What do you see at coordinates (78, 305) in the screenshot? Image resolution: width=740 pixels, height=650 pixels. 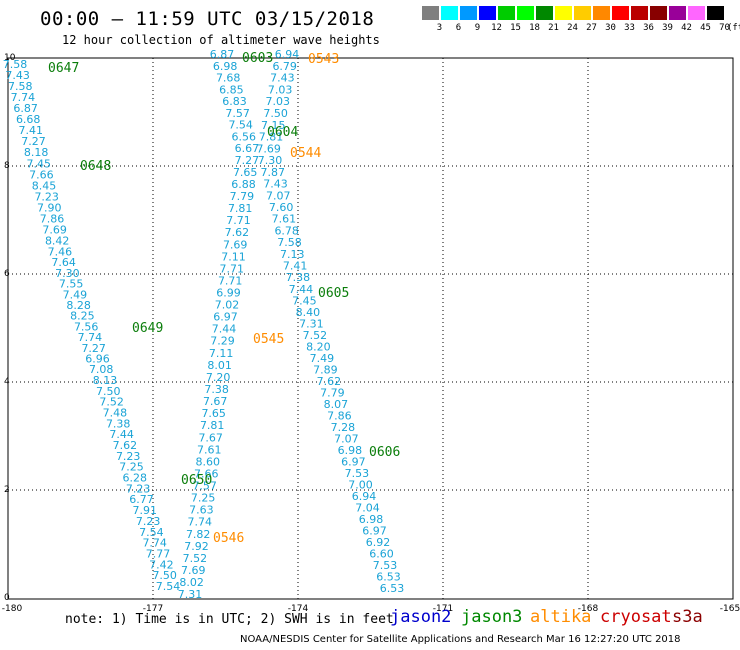 I see `wave-height-value: 8.28` at bounding box center [78, 305].